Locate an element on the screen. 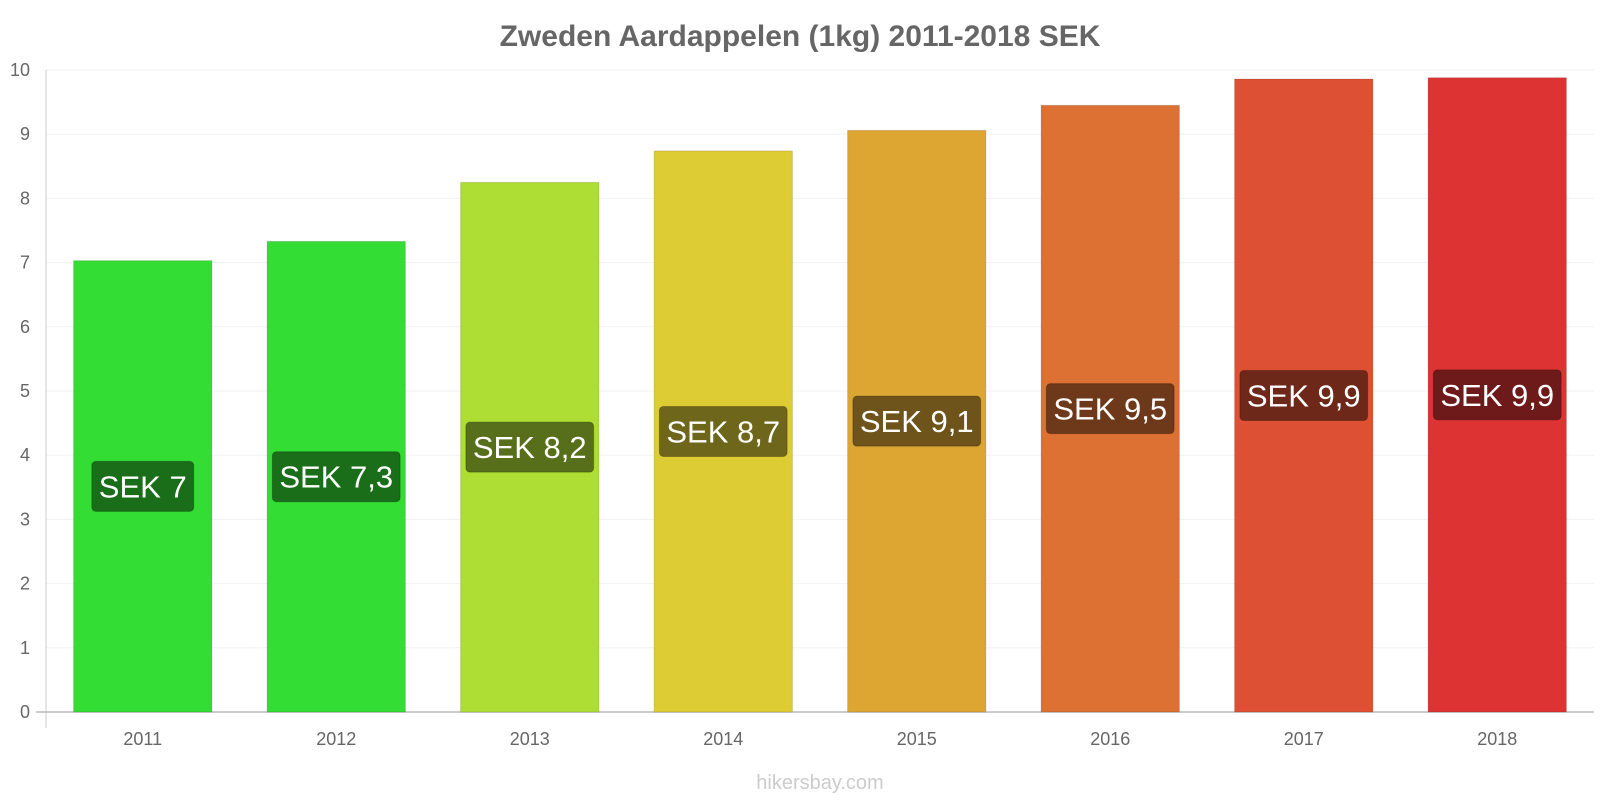  y-tick-label: 7 is located at coordinates (25, 263).